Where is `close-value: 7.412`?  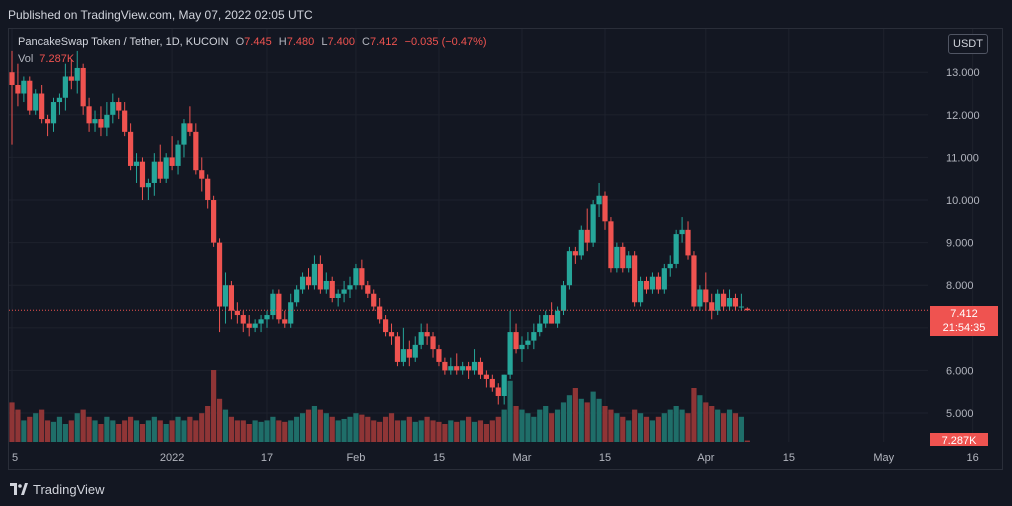 close-value: 7.412 is located at coordinates (383, 42).